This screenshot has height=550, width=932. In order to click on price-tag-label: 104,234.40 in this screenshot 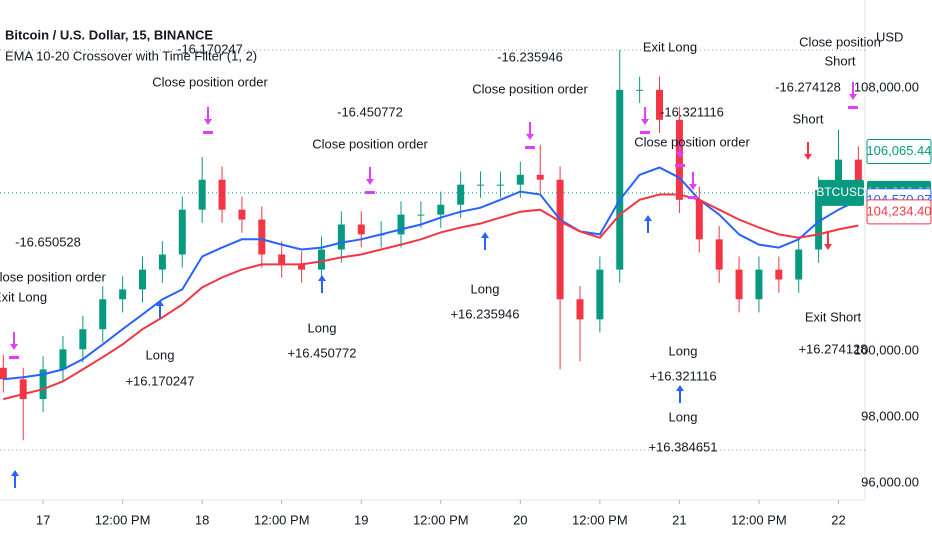, I will do `click(898, 210)`.